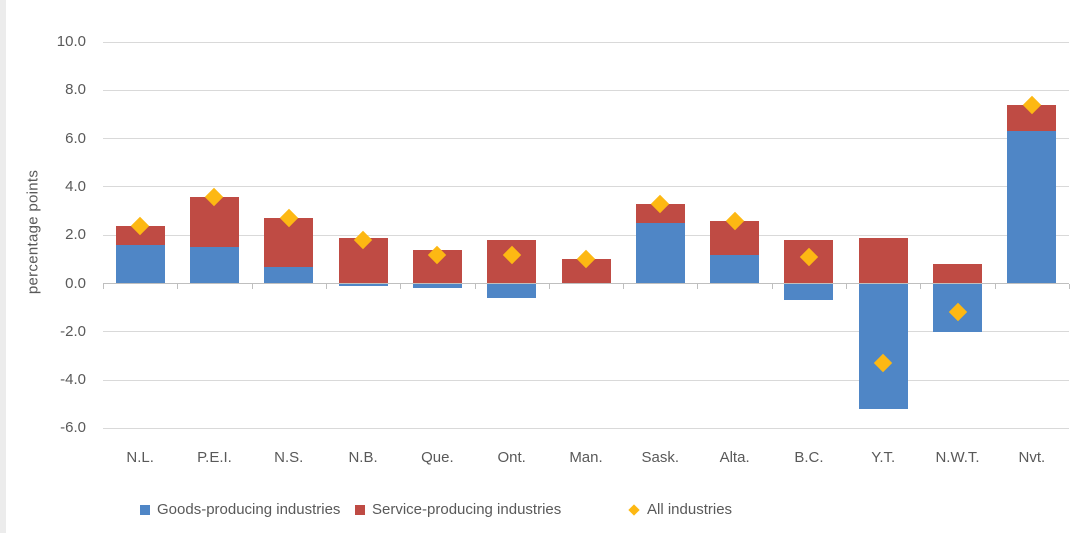 The width and height of the screenshot is (1078, 533). I want to click on x-category-label: Man., so click(586, 457).